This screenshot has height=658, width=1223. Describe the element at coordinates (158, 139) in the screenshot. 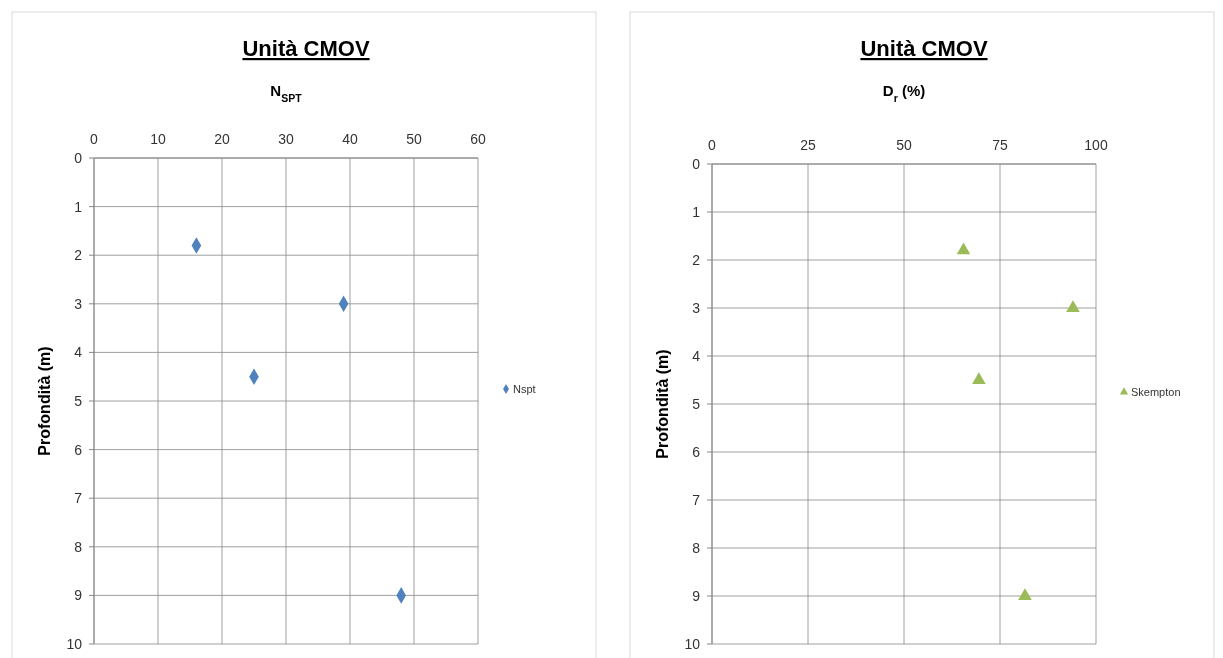

I see `x-tick-label: 10` at that location.